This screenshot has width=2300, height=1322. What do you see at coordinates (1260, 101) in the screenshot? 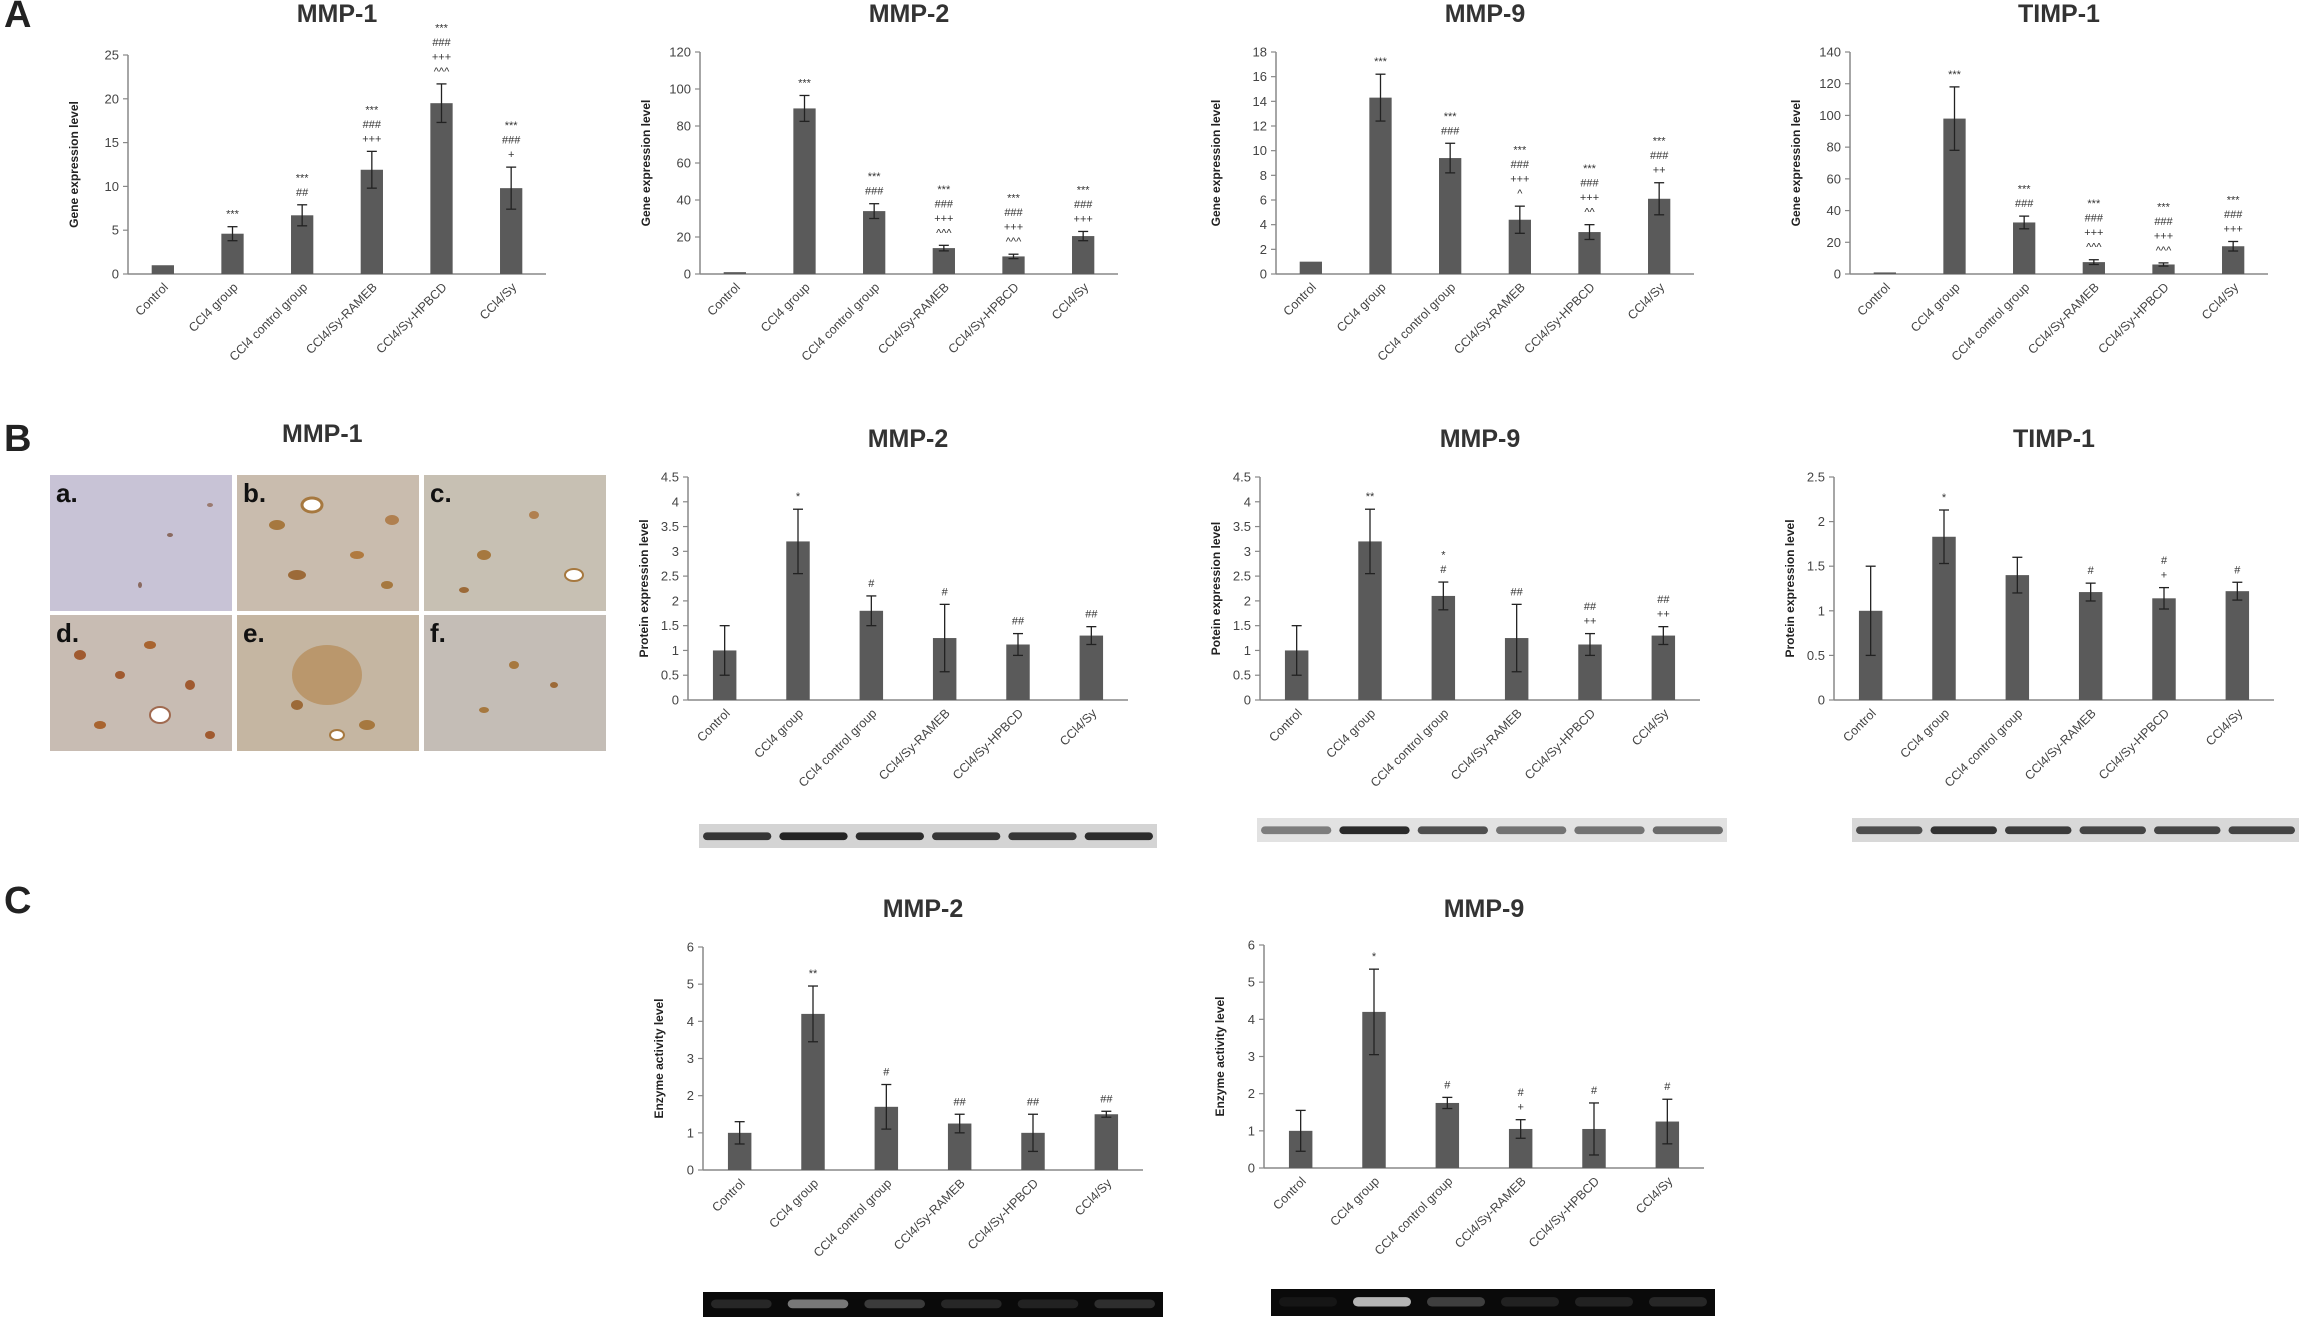
I see `y-tick-label: 14` at bounding box center [1260, 101].